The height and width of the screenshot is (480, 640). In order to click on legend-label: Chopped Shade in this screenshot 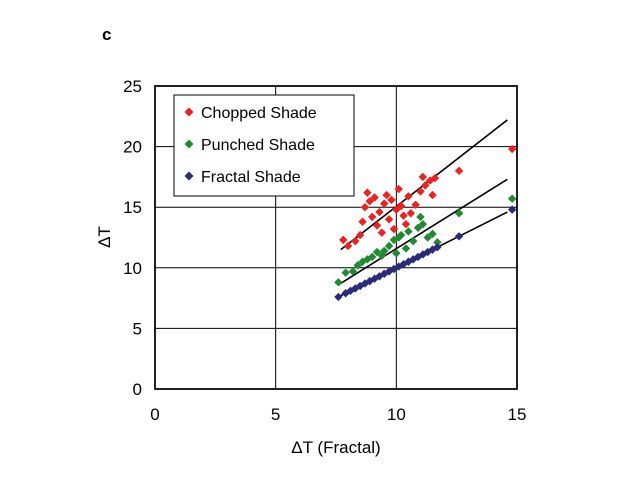, I will do `click(259, 113)`.